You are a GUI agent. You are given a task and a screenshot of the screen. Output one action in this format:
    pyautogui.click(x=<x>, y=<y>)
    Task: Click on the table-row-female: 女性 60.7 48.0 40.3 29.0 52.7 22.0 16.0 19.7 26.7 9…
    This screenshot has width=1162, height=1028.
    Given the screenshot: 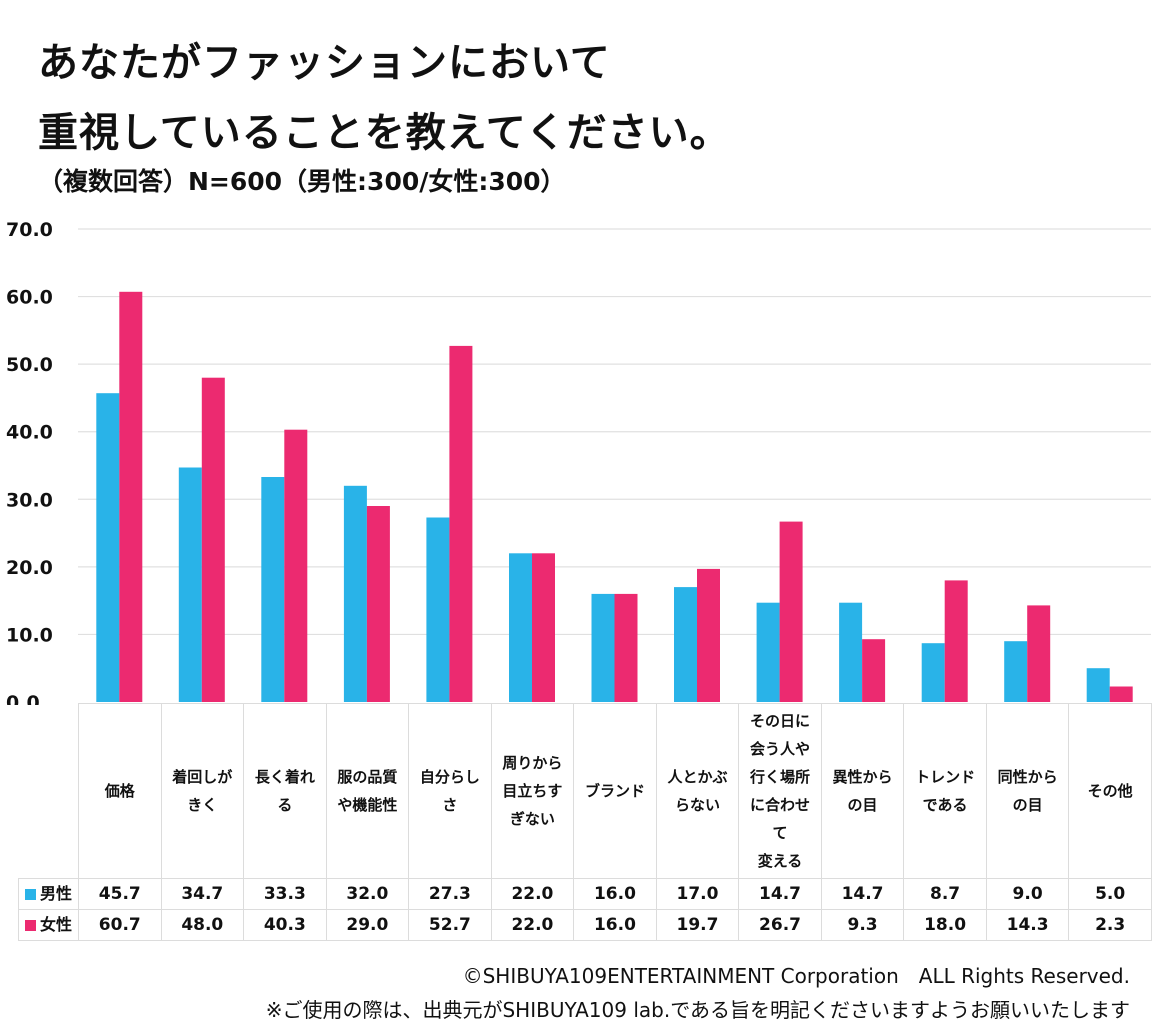 What is the action you would take?
    pyautogui.click(x=585, y=925)
    